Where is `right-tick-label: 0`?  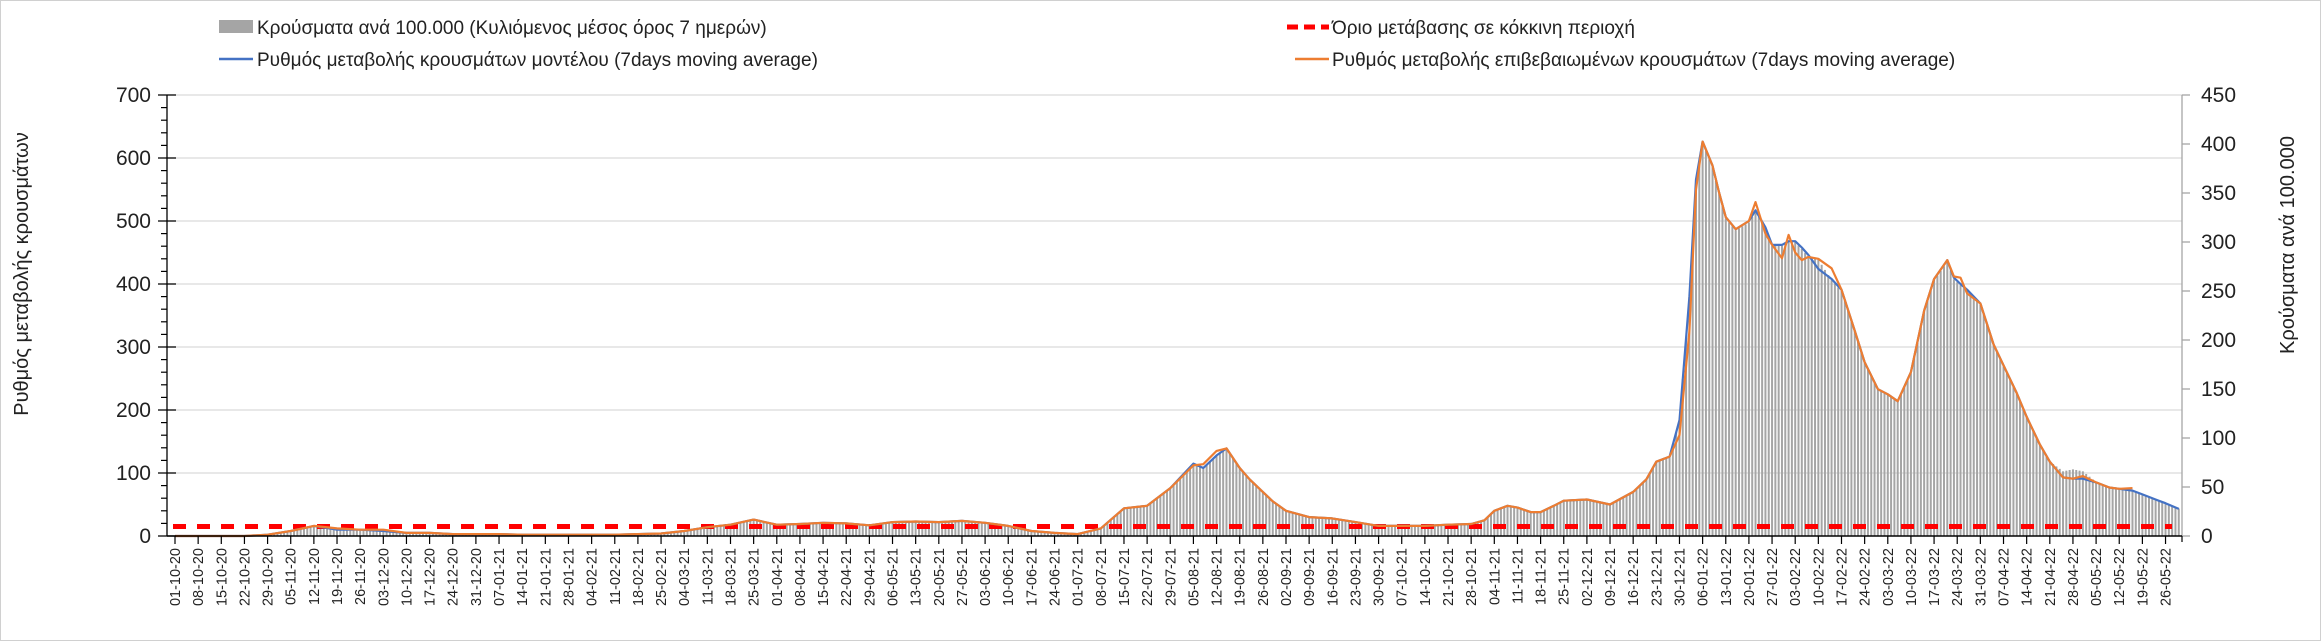
right-tick-label: 0 is located at coordinates (2207, 536).